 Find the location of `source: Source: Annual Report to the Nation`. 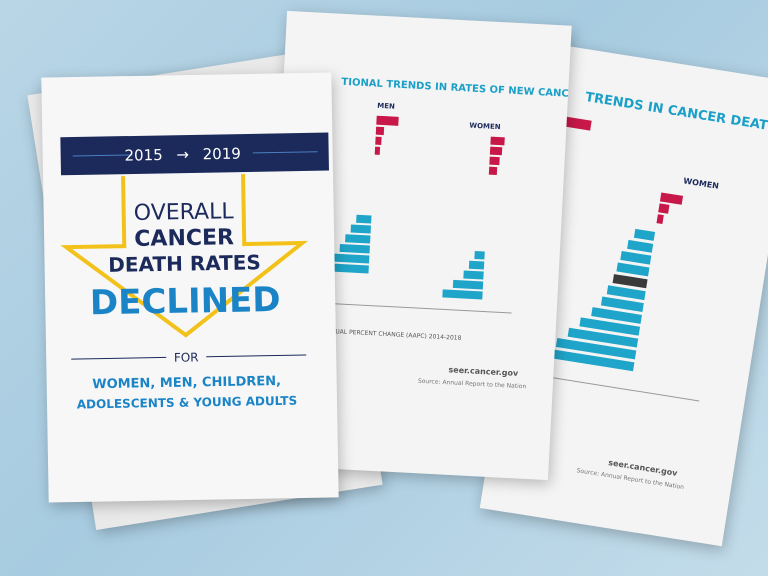

source: Source: Annual Report to the Nation is located at coordinates (472, 384).